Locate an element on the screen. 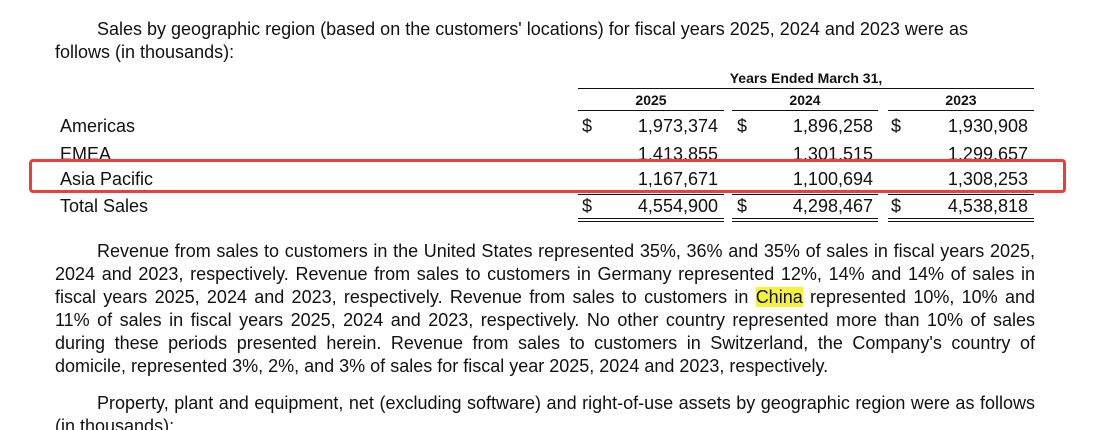 The image size is (1107, 430). total-double-rule-2023-b is located at coordinates (961, 221).